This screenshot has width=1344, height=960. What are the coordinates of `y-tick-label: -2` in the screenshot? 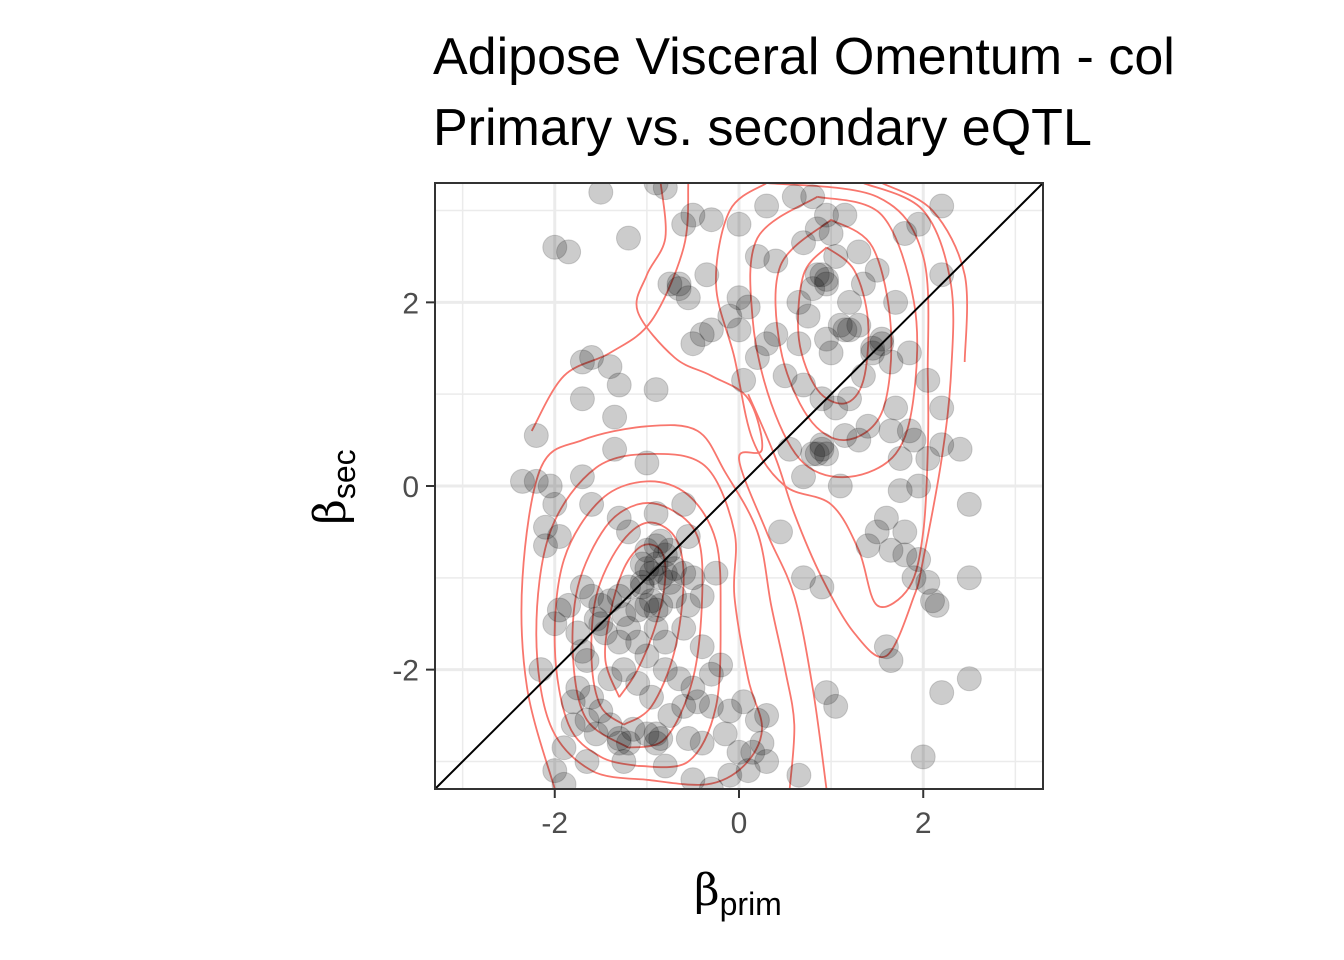 It's located at (405, 671).